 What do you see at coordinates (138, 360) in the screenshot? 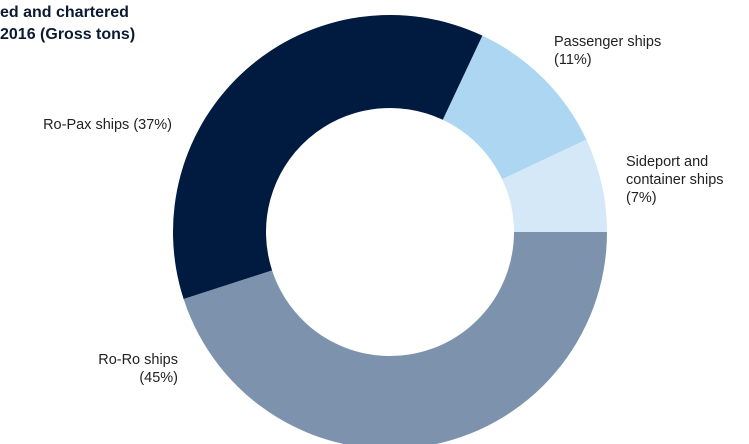
I see `category-name: Ro-Ro ships` at bounding box center [138, 360].